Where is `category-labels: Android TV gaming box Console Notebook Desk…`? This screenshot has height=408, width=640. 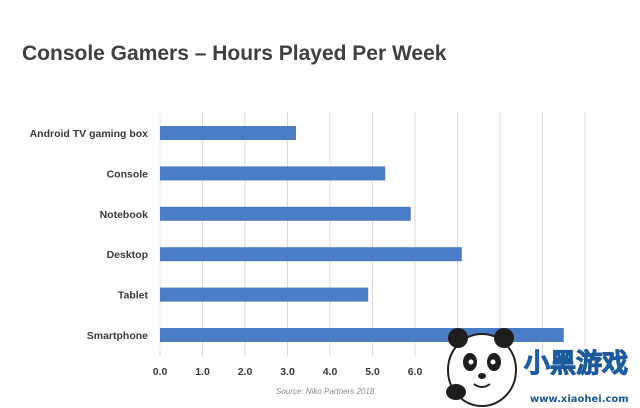
category-labels: Android TV gaming box Console Notebook Desk… is located at coordinates (89, 235).